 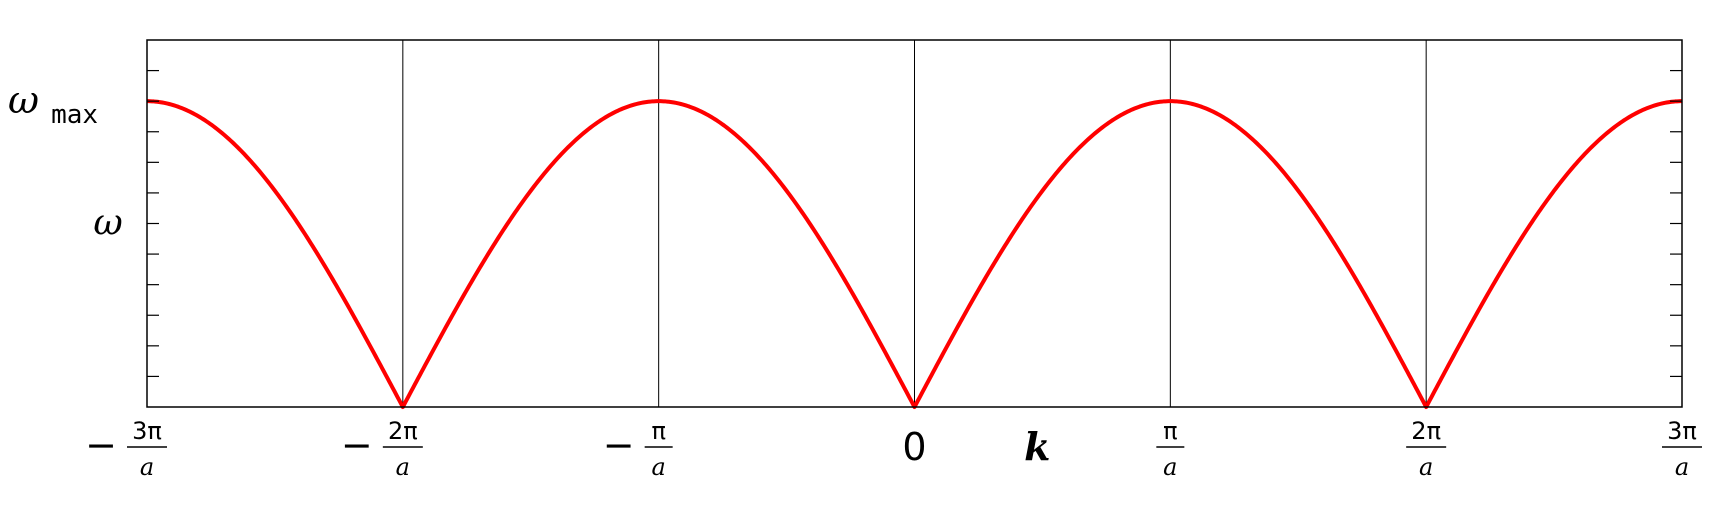 What do you see at coordinates (74, 115) in the screenshot?
I see `y-max-subscript: max` at bounding box center [74, 115].